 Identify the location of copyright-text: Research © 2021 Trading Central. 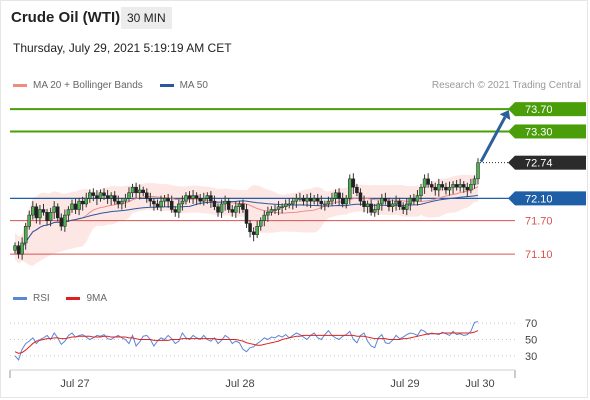
(506, 85).